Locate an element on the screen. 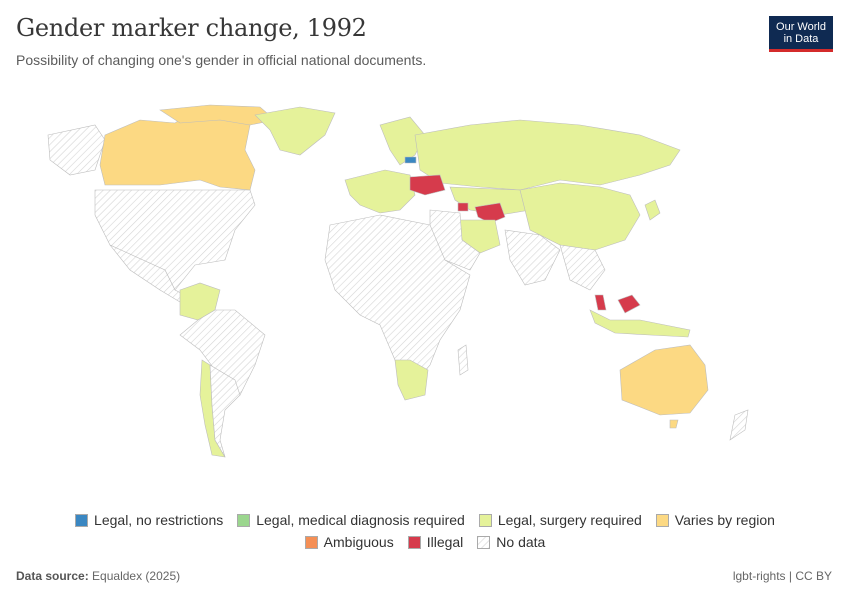 This screenshot has height=600, width=850. country-indonesia is located at coordinates (640, 323).